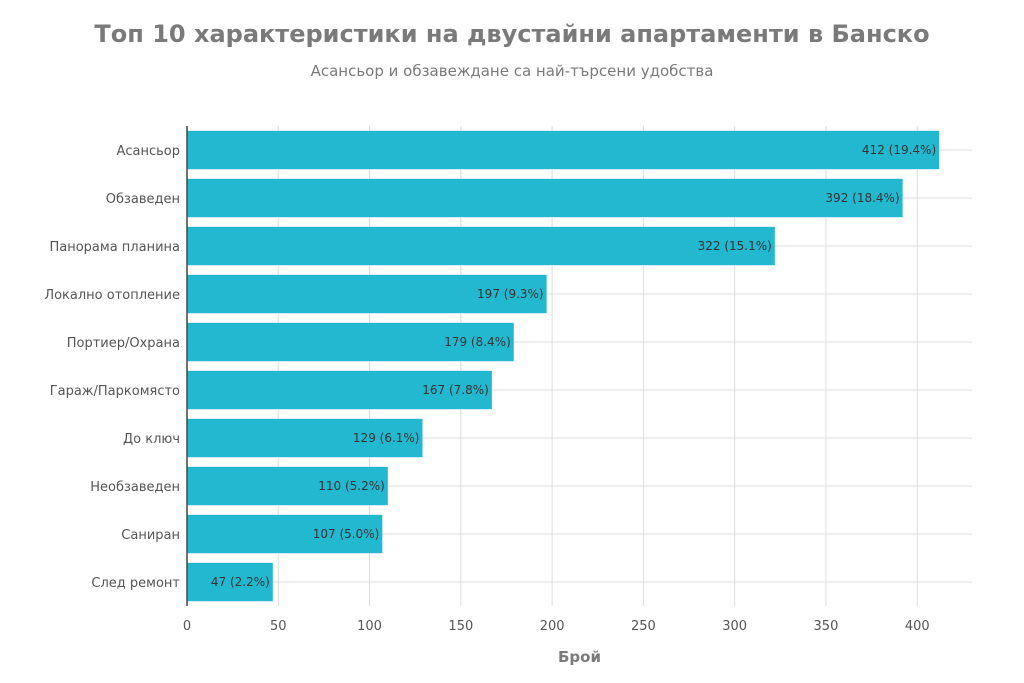 Image resolution: width=1024 pixels, height=683 pixels. What do you see at coordinates (917, 626) in the screenshot?
I see `x-tick-label: 400` at bounding box center [917, 626].